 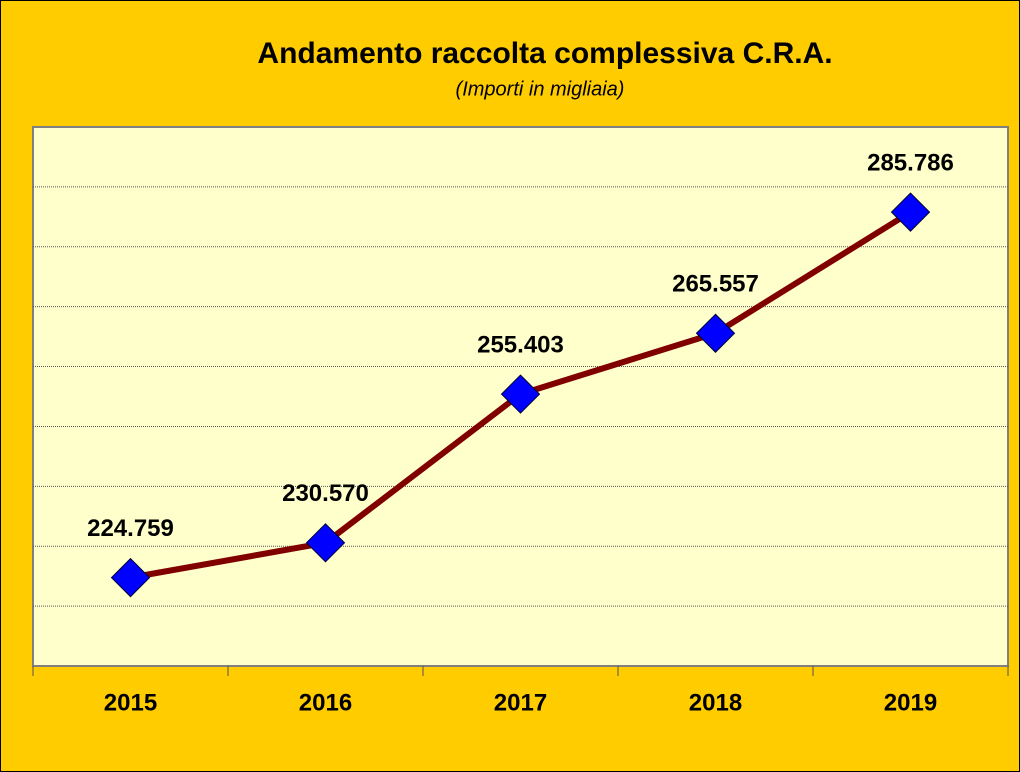 What do you see at coordinates (130, 702) in the screenshot?
I see `x-tick-label: 2015` at bounding box center [130, 702].